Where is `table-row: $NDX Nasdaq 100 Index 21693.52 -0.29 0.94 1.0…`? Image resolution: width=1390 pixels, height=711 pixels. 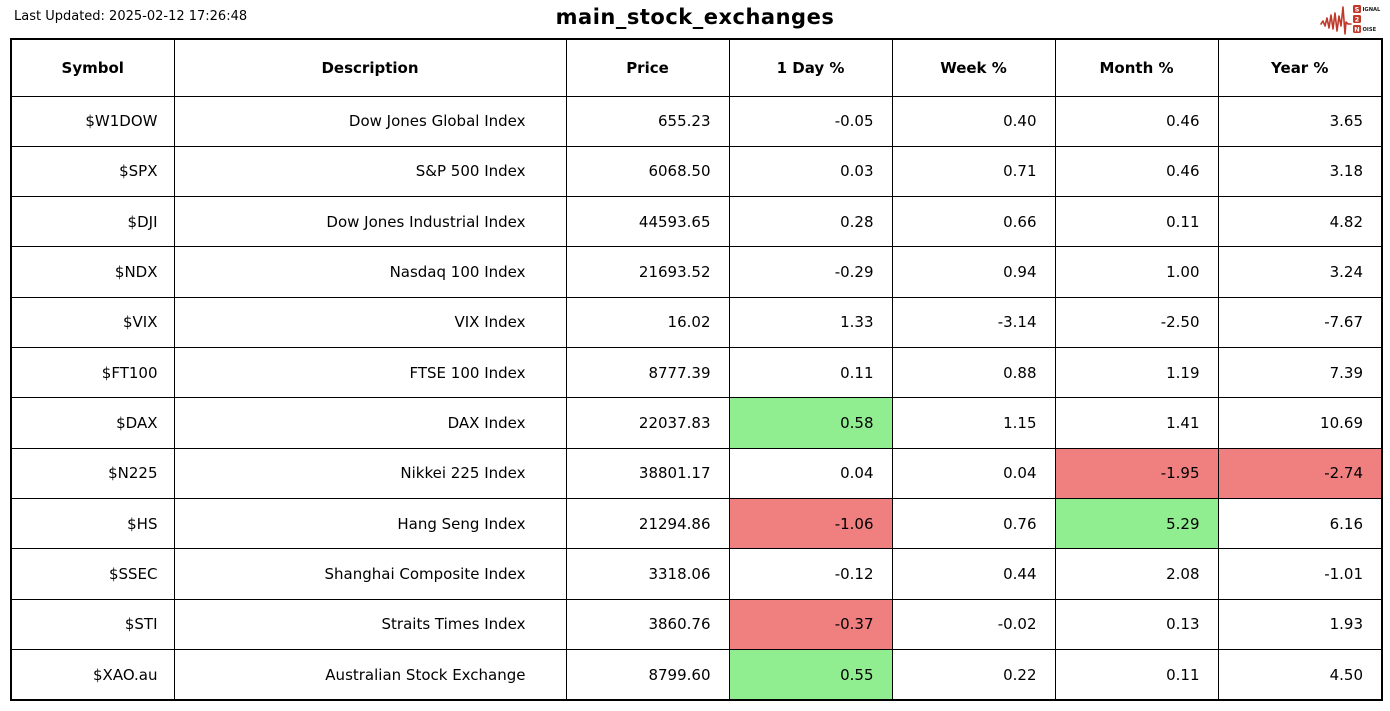
table-row: $NDX Nasdaq 100 Index 21693.52 -0.29 0.94 1.0… is located at coordinates (696, 272).